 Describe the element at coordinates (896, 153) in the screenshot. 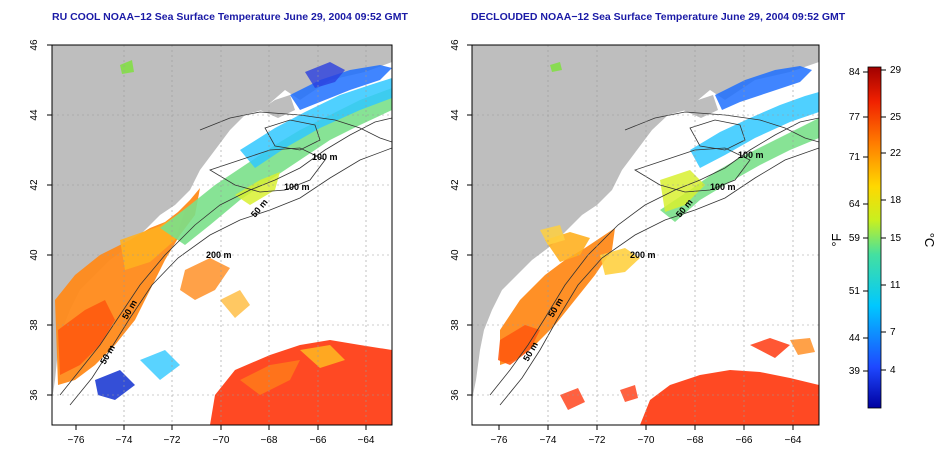

I see `colorbar-c-tick: 22` at that location.